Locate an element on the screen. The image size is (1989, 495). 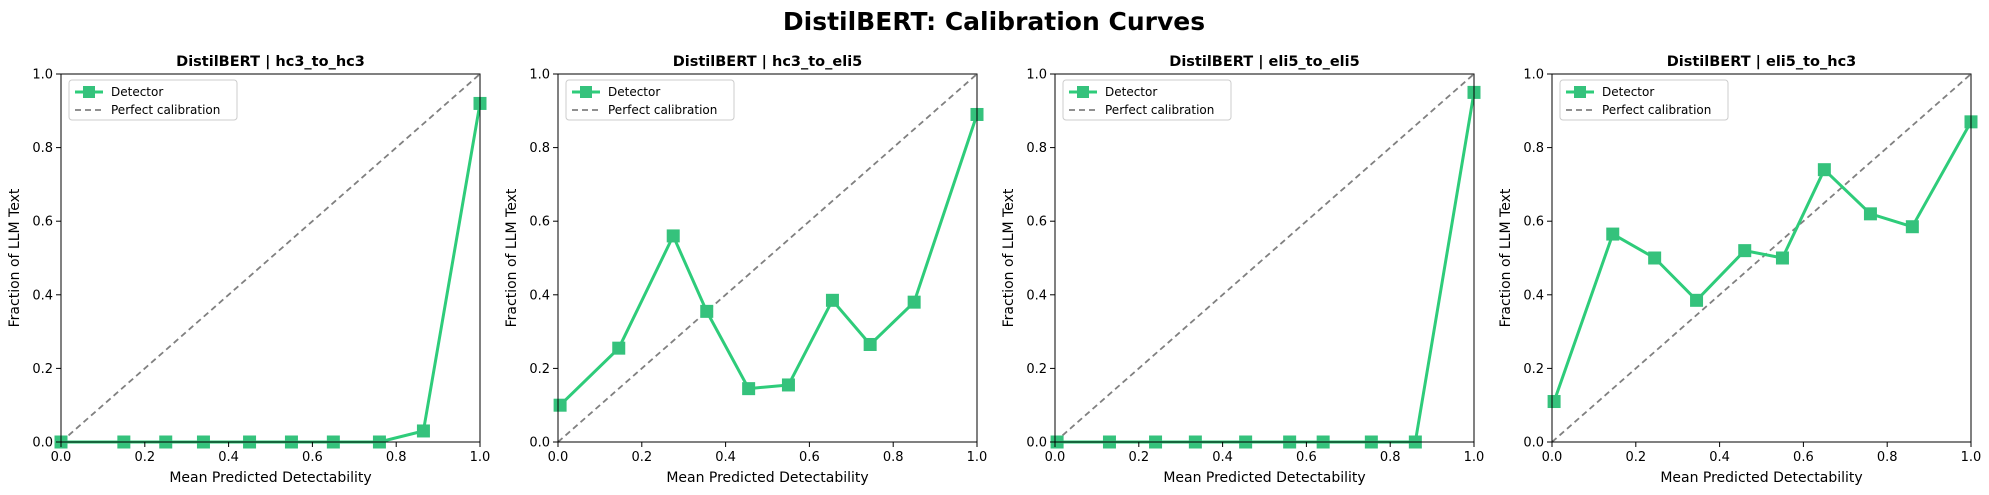
panel-title: DistilBERT | hc3_to_hc3 is located at coordinates (270, 62).